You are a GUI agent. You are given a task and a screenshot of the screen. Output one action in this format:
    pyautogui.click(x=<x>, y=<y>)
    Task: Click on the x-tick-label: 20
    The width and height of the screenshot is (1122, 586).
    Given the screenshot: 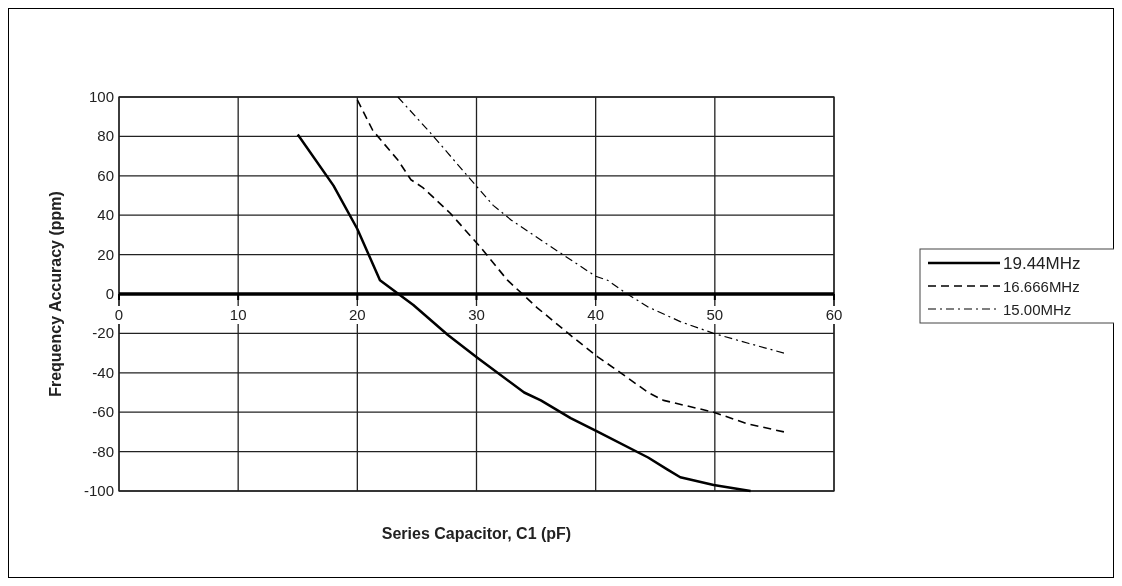 What is the action you would take?
    pyautogui.click(x=357, y=314)
    